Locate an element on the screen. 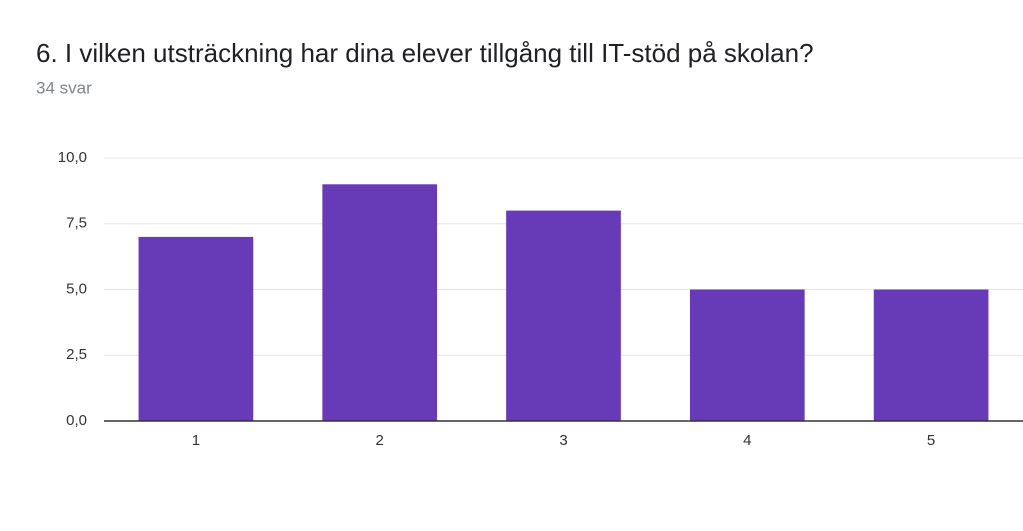 The width and height of the screenshot is (1023, 531). y-tick-label: 5,0 is located at coordinates (76, 288).